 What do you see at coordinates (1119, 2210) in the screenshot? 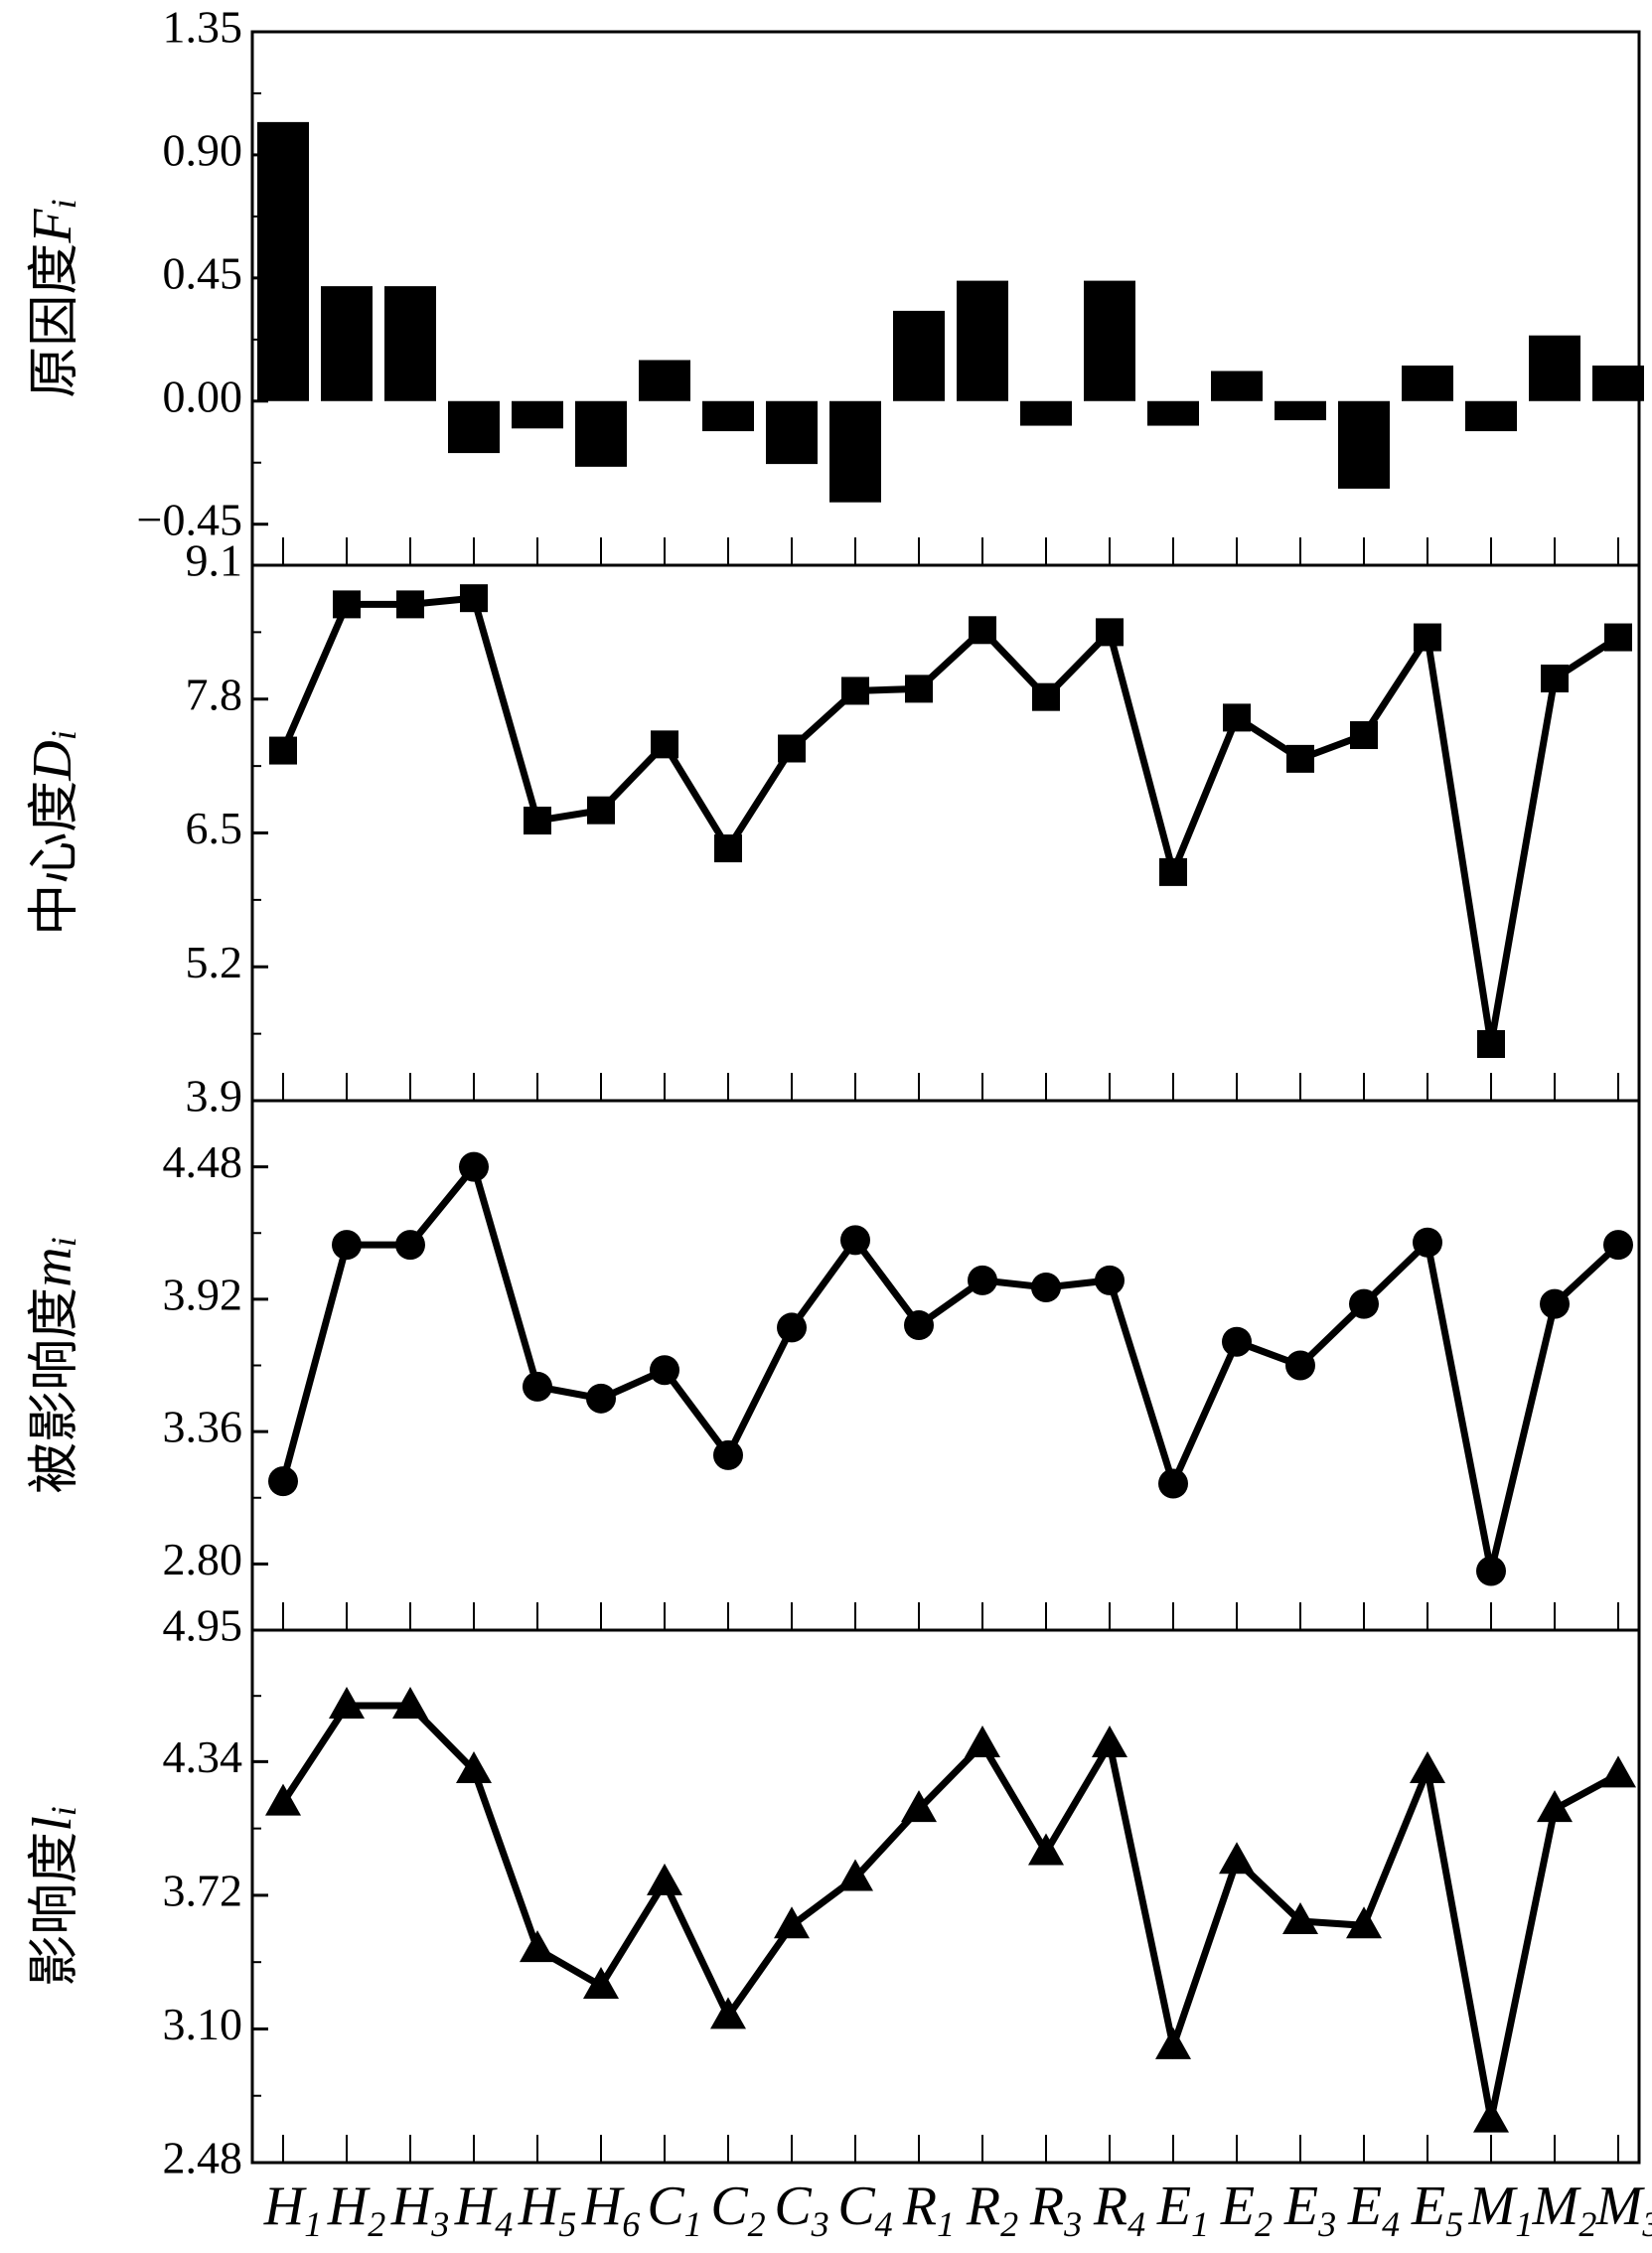
I see `x-tick-label: R4` at bounding box center [1119, 2210].